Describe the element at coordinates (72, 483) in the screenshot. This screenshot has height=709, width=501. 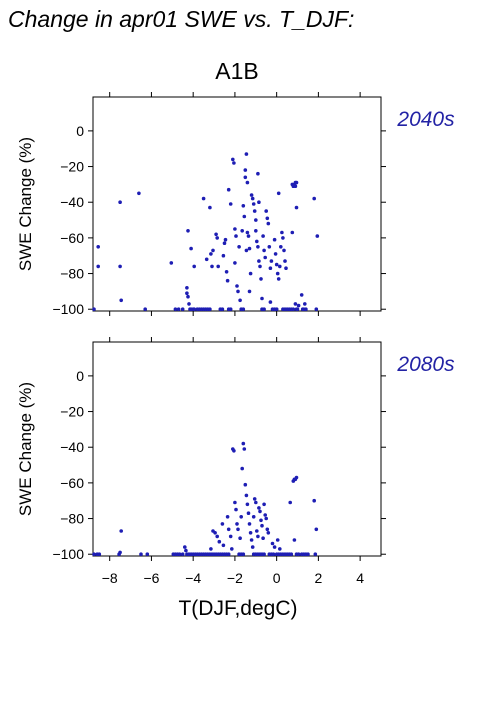
I see `panel-2-ytick-label: −60` at that location.